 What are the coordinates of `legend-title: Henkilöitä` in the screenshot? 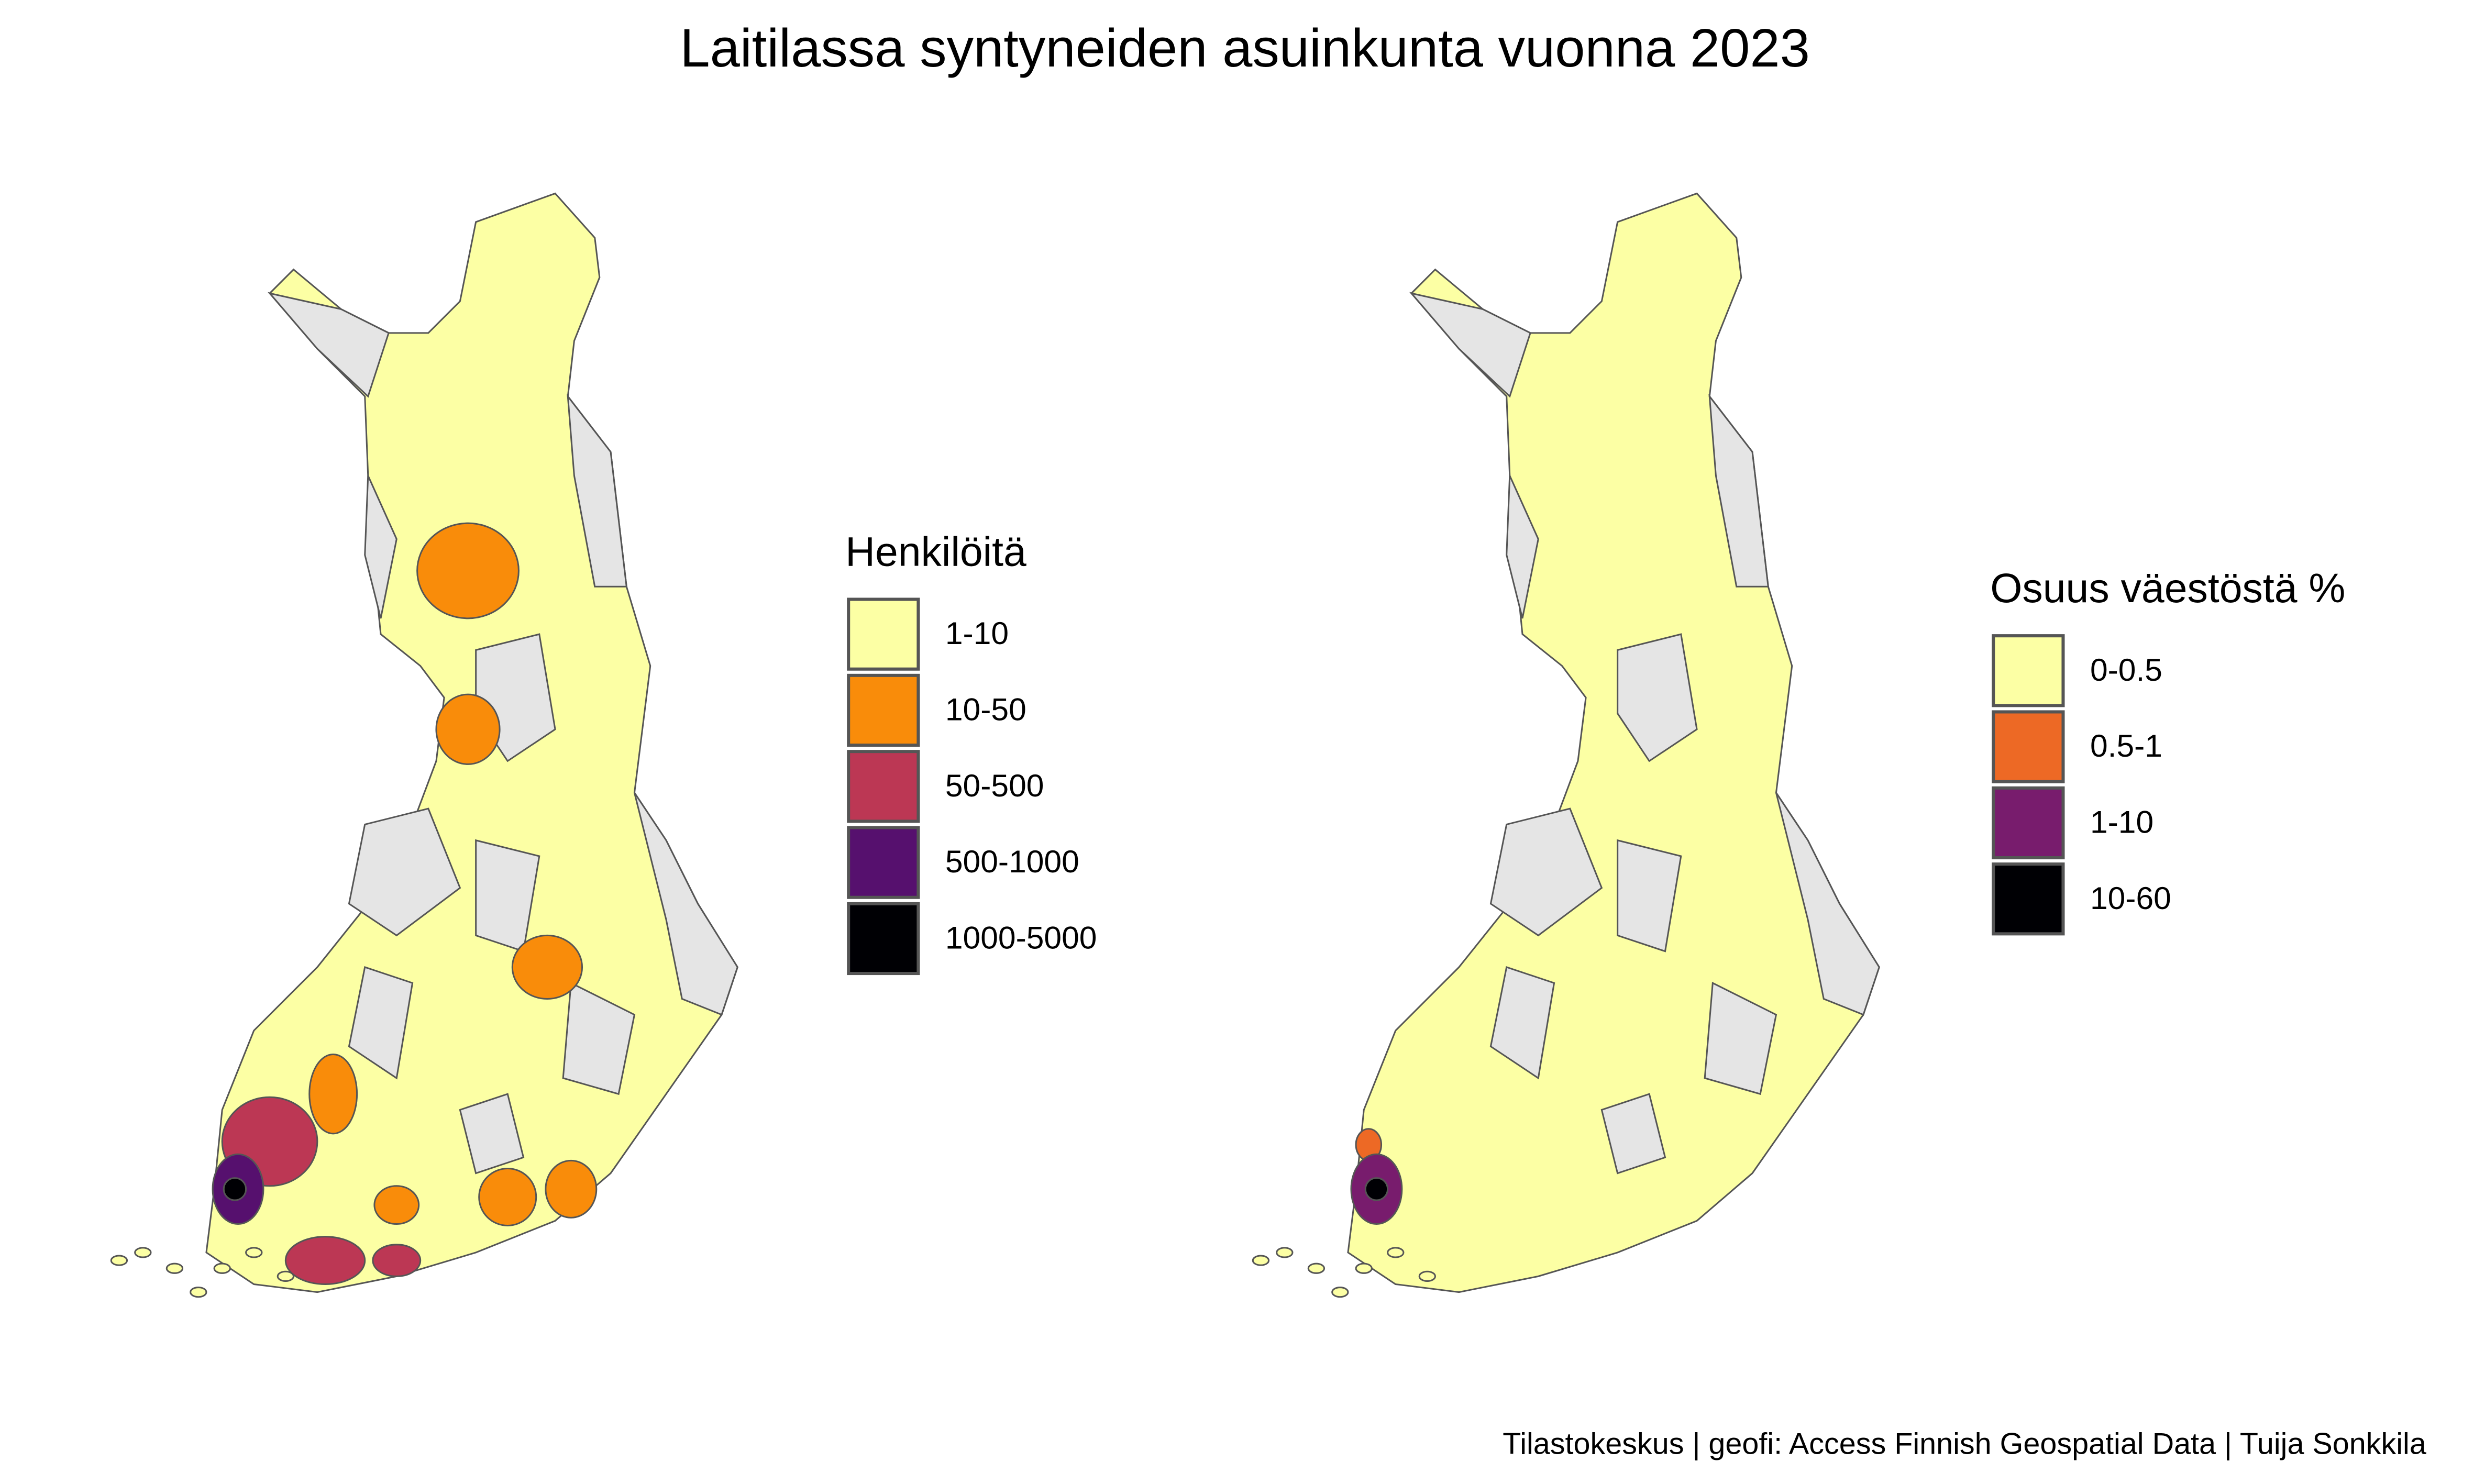 It's located at (935, 552).